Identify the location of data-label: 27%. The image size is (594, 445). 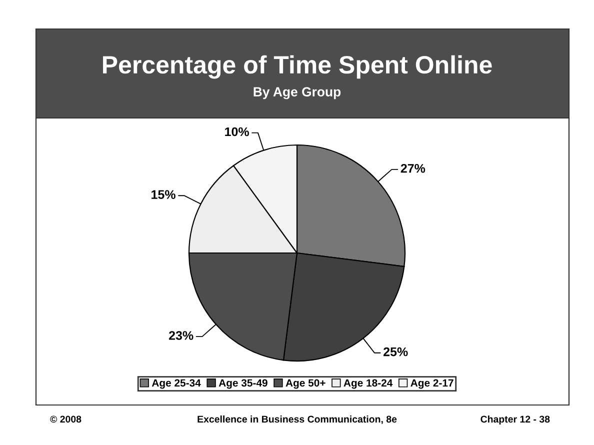
(413, 168).